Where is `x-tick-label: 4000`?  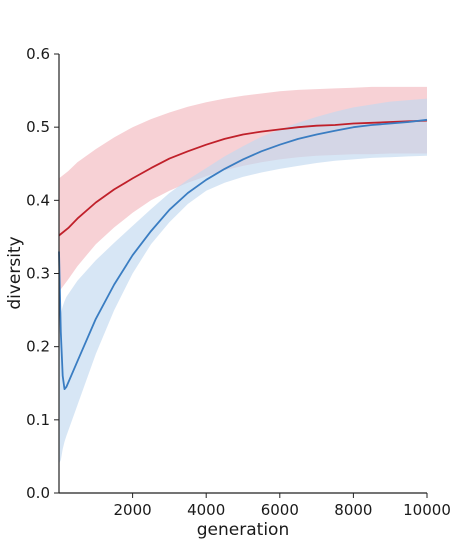 x-tick-label: 4000 is located at coordinates (206, 510).